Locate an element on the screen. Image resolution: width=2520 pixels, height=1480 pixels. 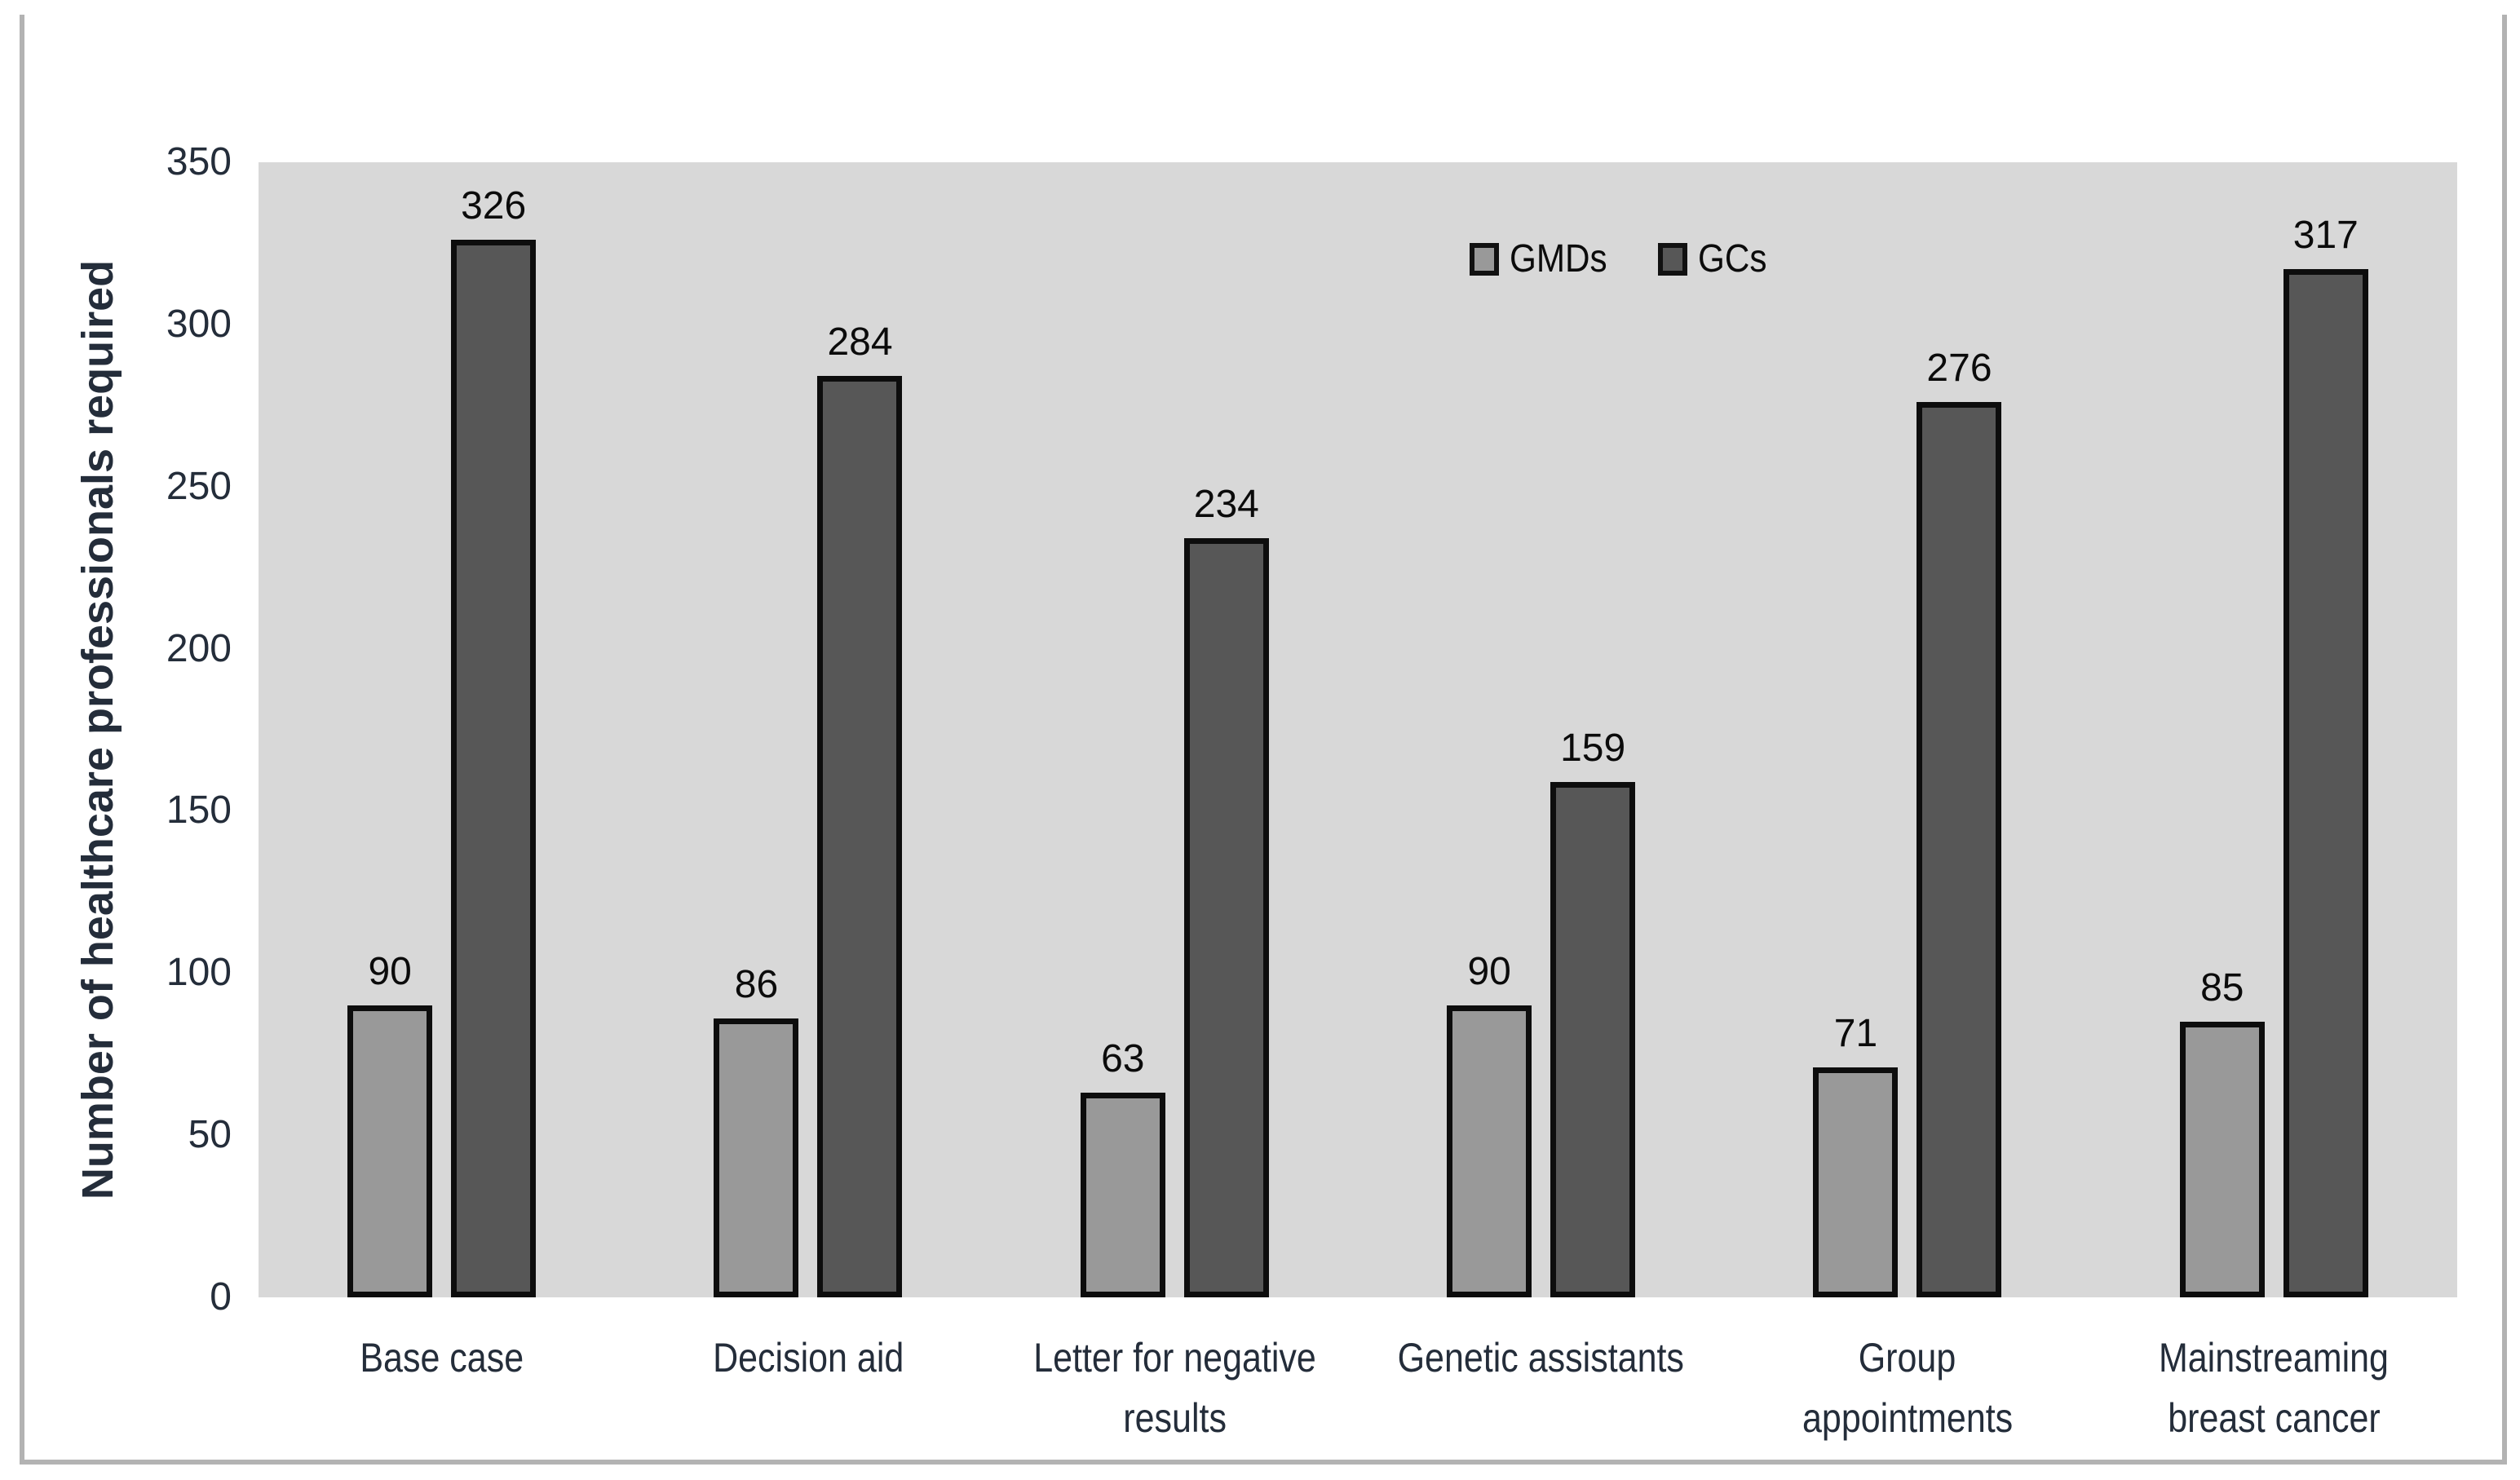
y-axis-ticks: 0 50 100 150 200 250 300 350 is located at coordinates (116, 729).